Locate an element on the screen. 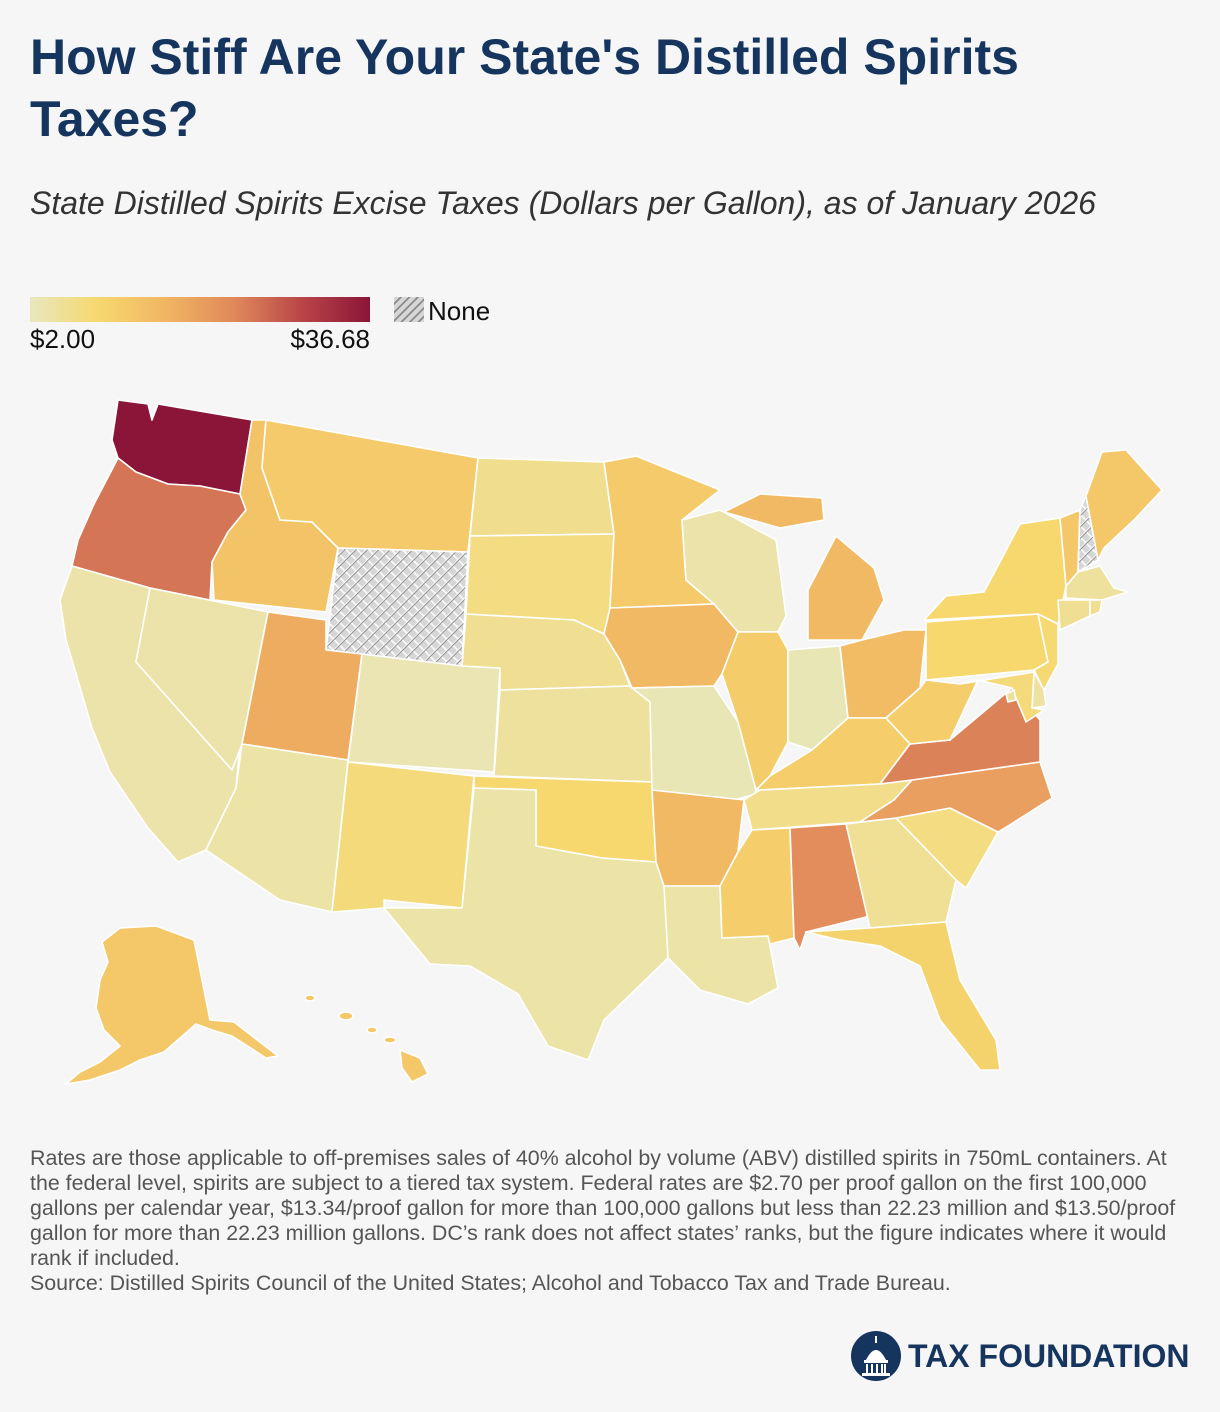 The image size is (1220, 1412). state-NV is located at coordinates (202, 679).